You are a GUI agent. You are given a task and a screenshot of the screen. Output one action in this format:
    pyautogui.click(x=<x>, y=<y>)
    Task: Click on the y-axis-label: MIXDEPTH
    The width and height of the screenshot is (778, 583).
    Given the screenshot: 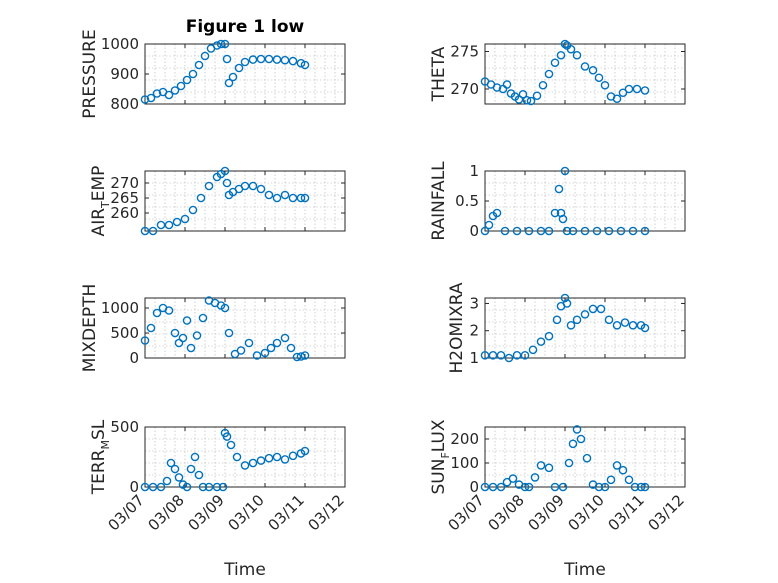 What is the action you would take?
    pyautogui.click(x=90, y=328)
    